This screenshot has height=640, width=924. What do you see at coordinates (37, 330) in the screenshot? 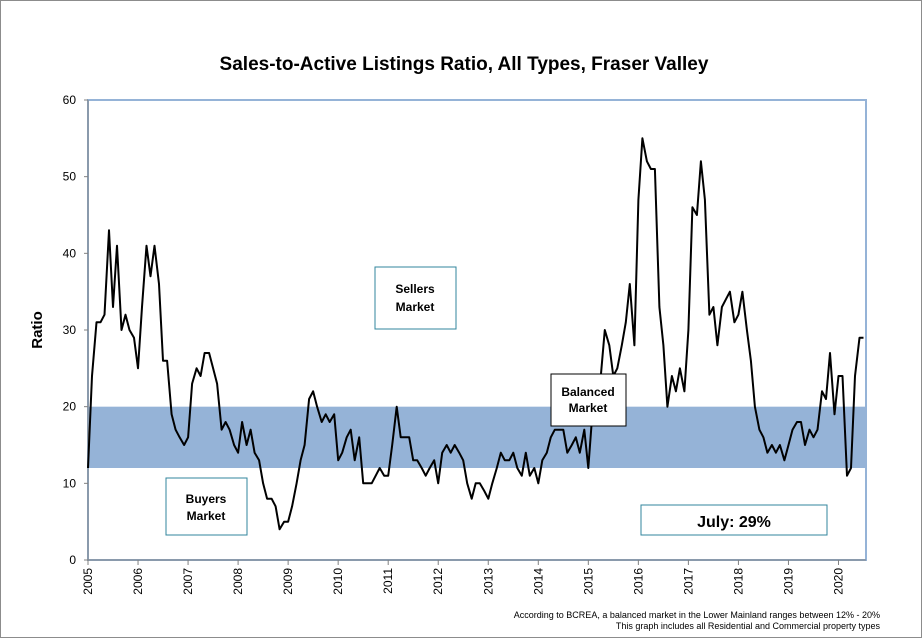
I see `y-axis-label: Ratio` at bounding box center [37, 330].